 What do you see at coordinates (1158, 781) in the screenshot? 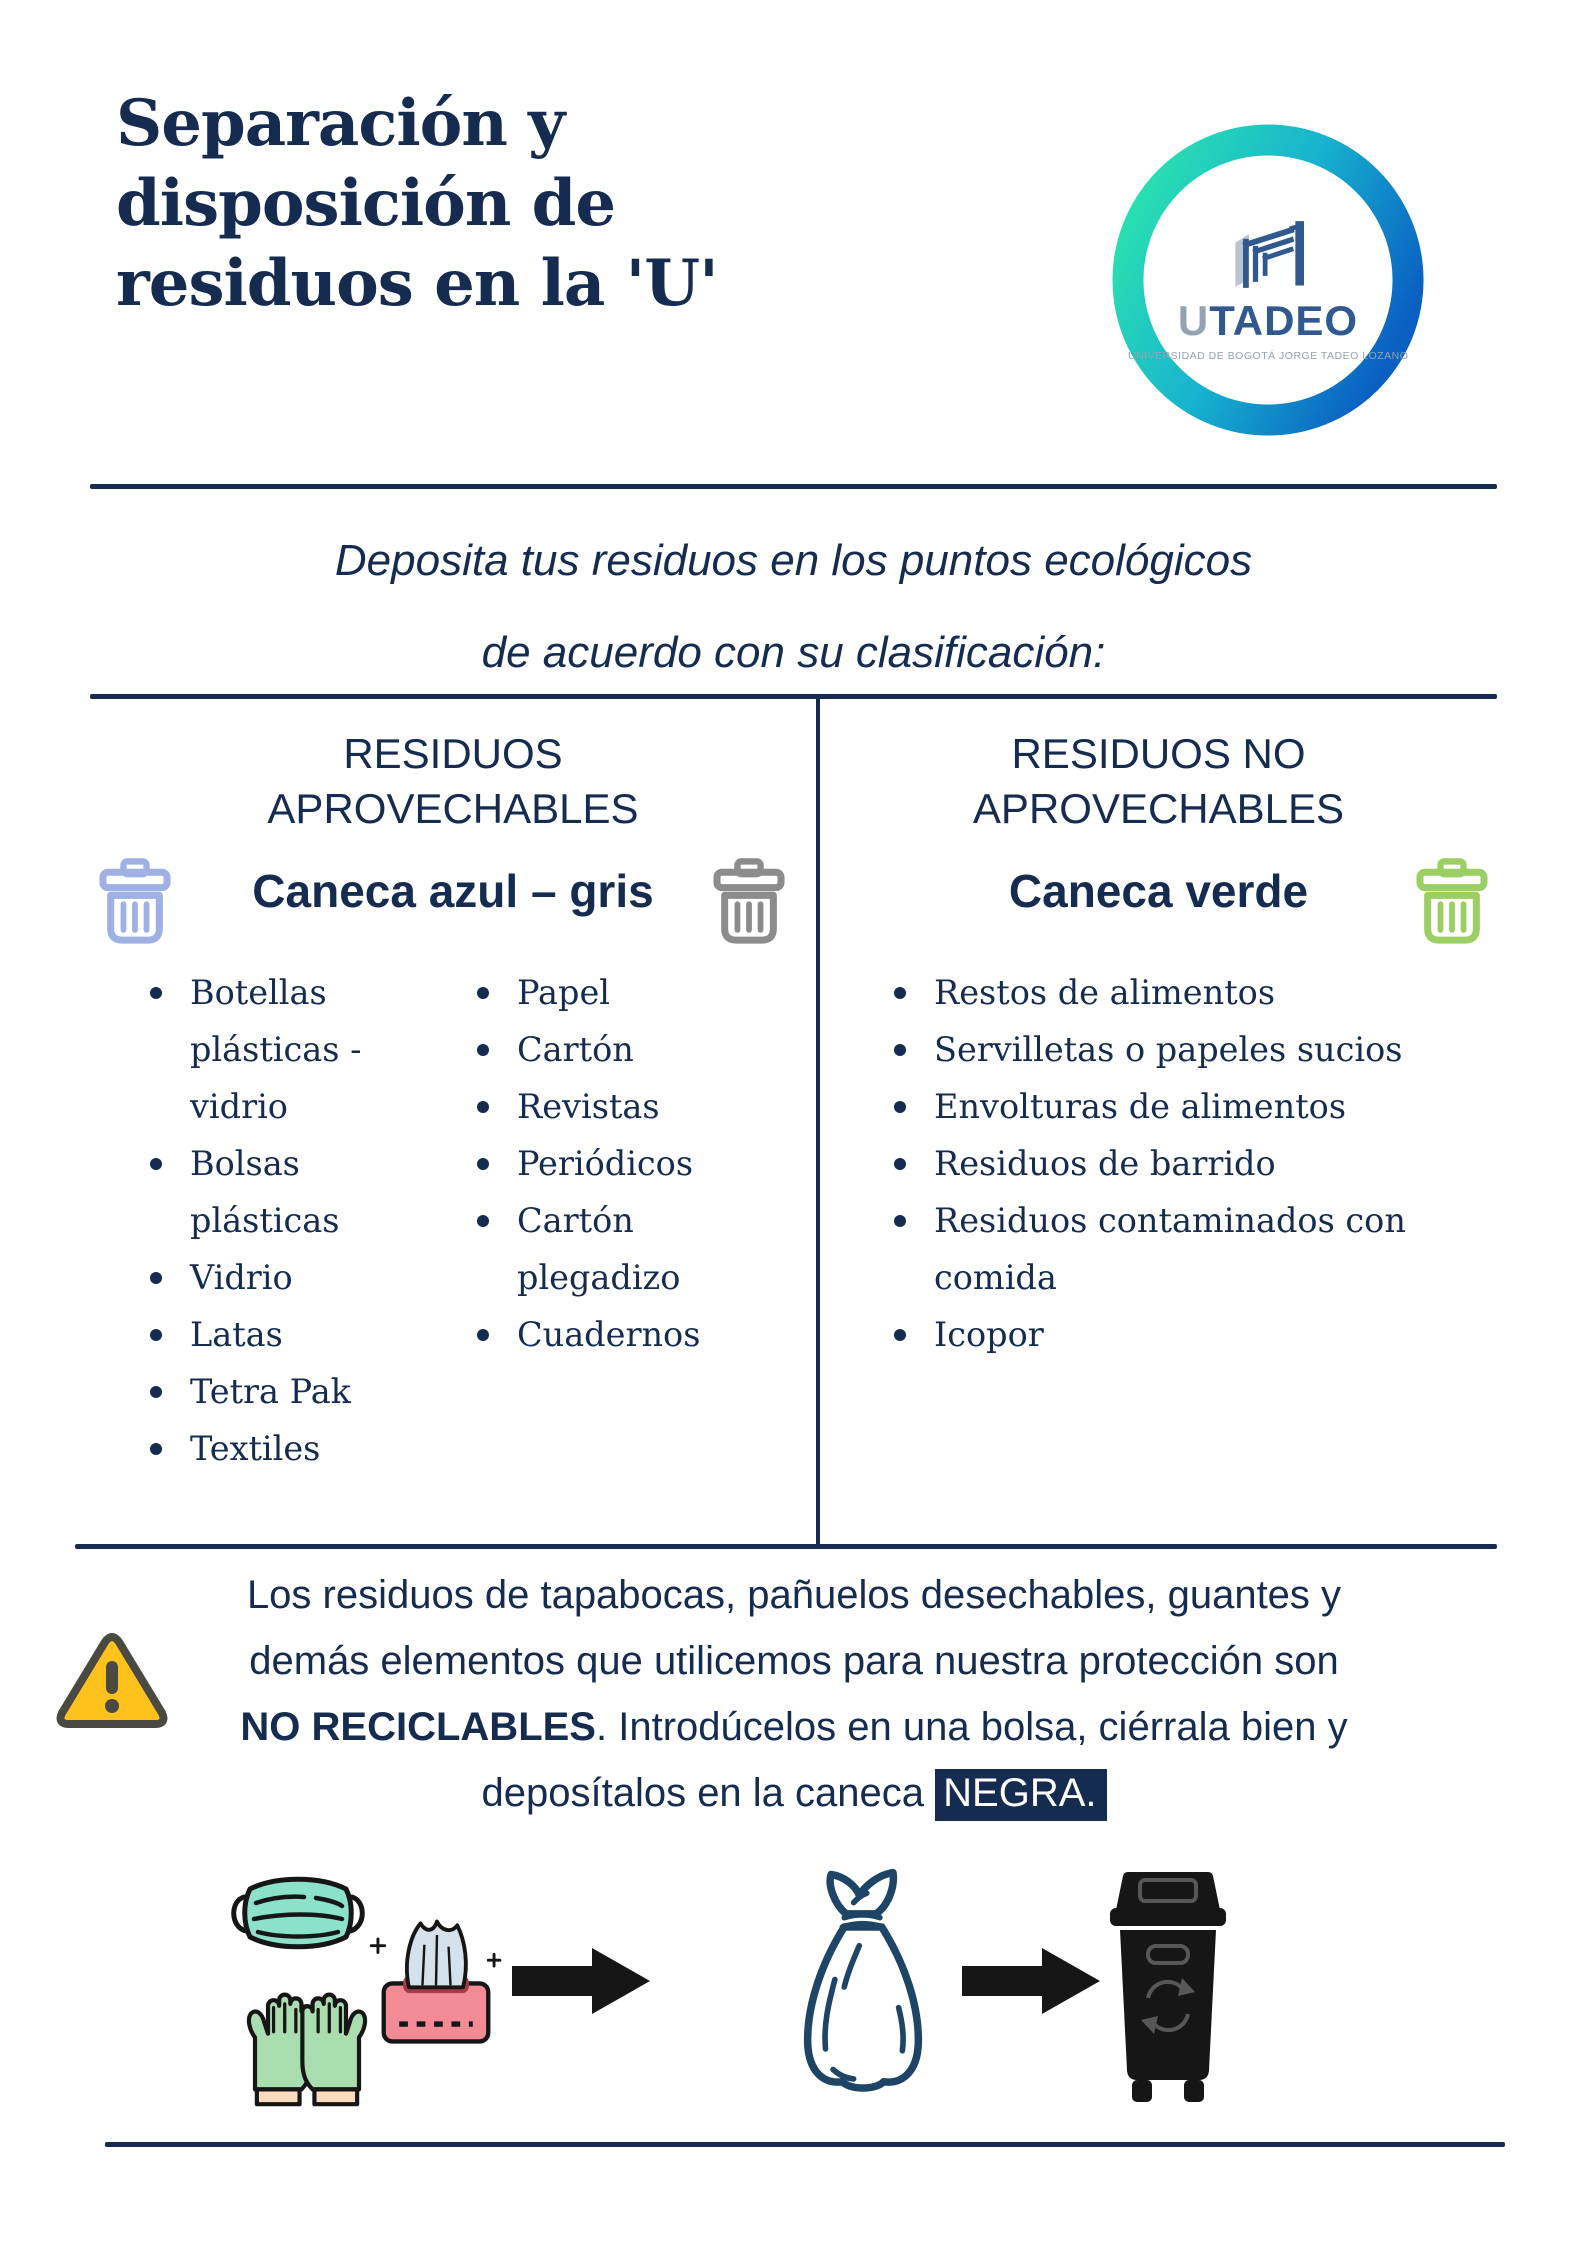
I see `non-recyclable-header: RESIDUOS NO APROVECHABLES` at bounding box center [1158, 781].